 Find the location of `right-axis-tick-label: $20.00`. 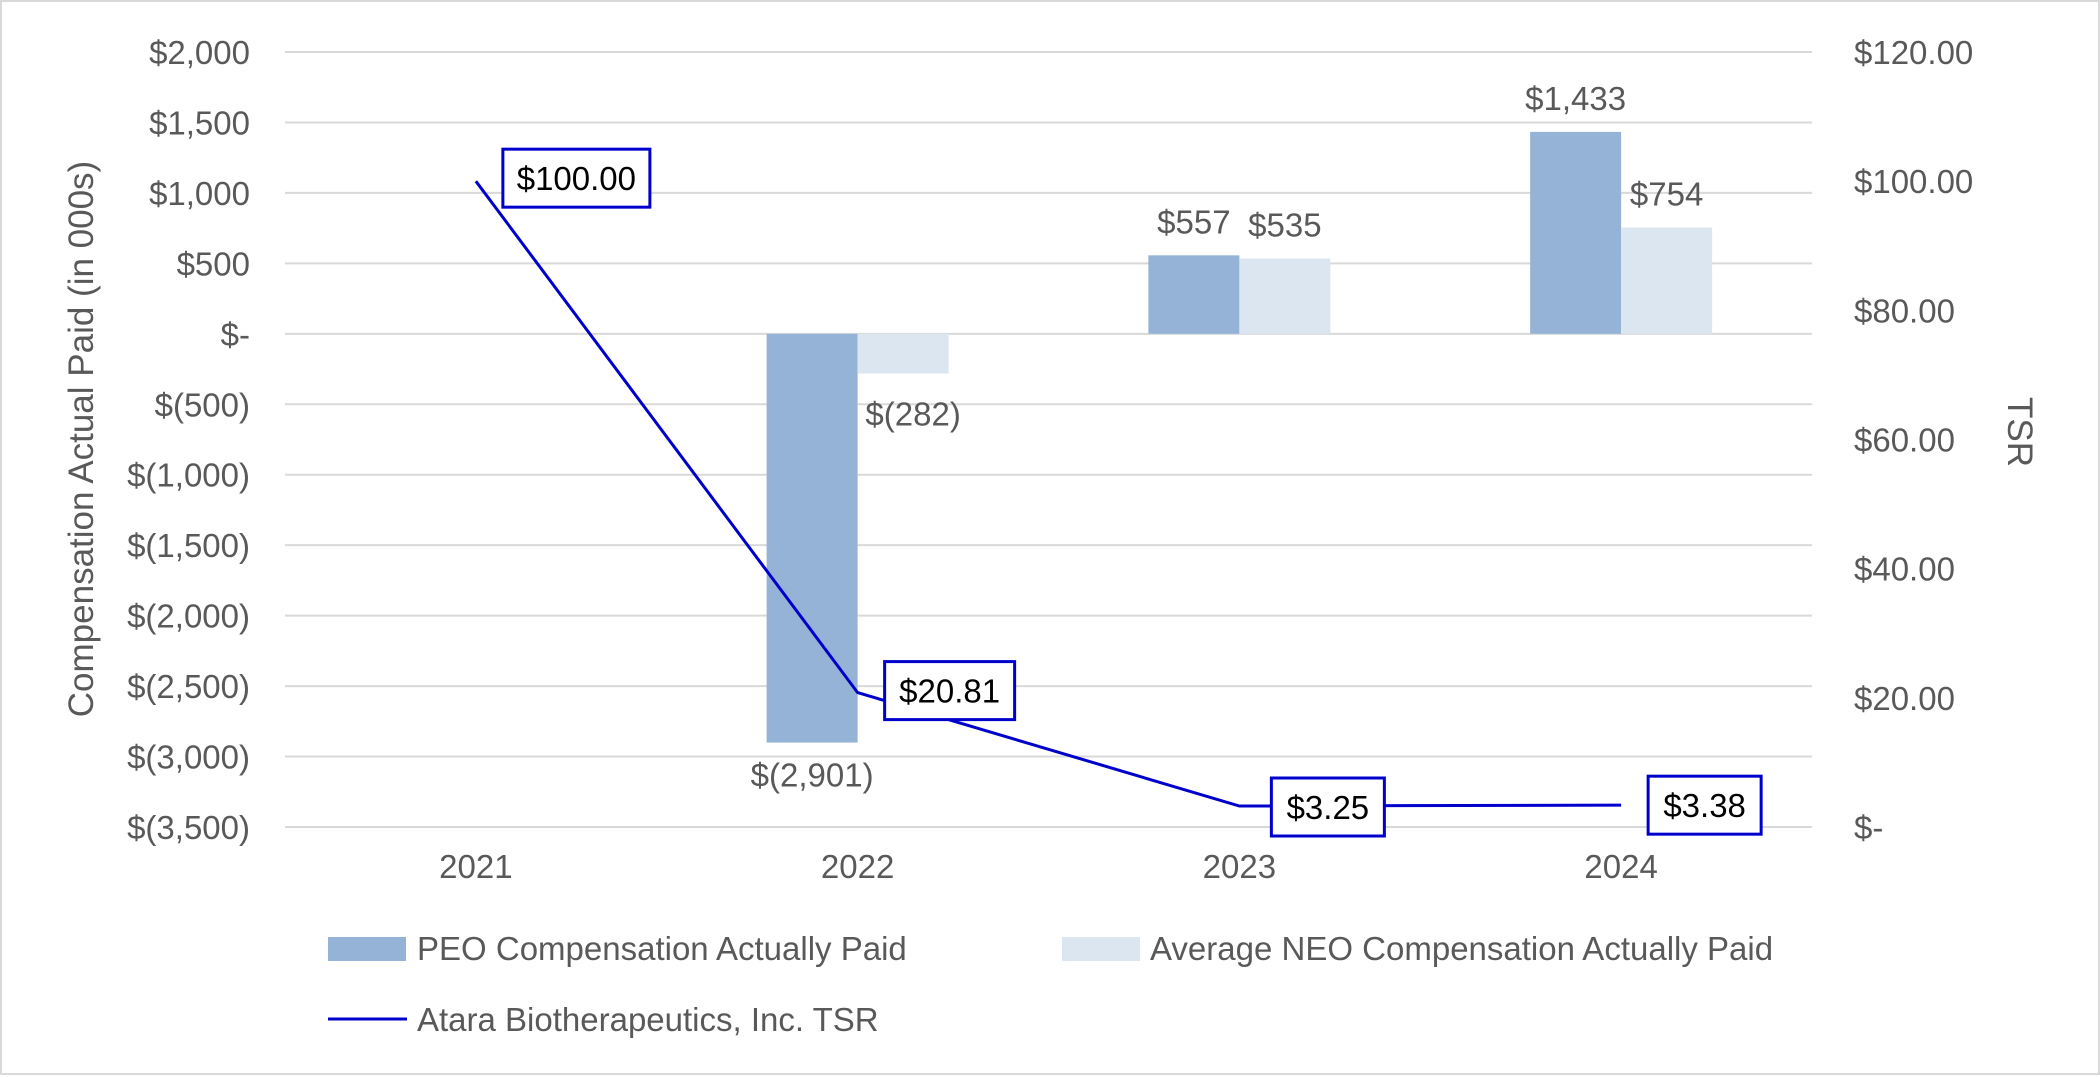

right-axis-tick-label: $20.00 is located at coordinates (1904, 698).